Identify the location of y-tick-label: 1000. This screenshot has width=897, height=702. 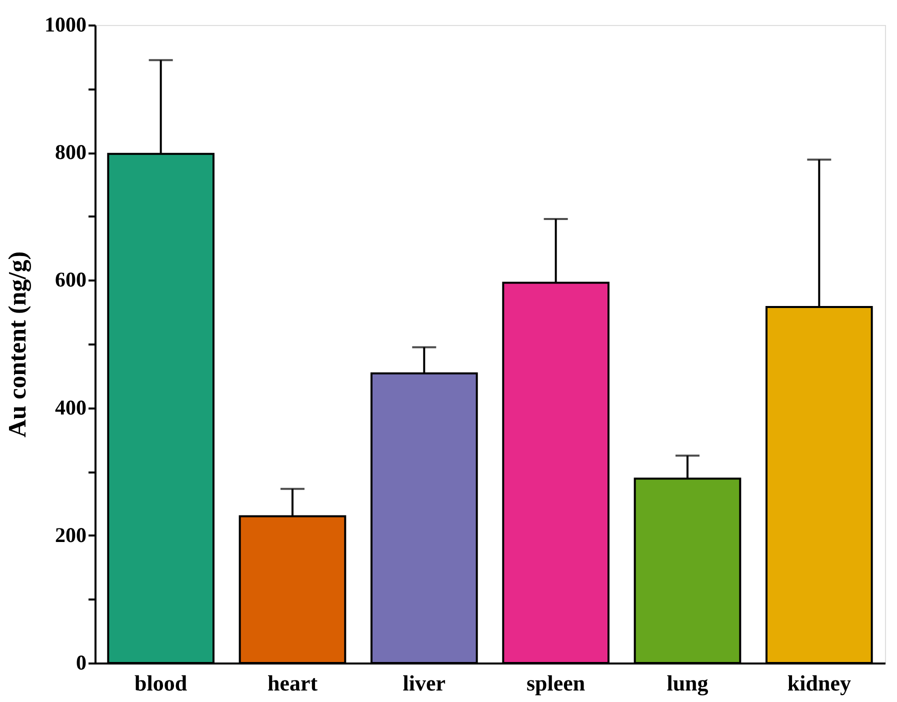
(65, 24).